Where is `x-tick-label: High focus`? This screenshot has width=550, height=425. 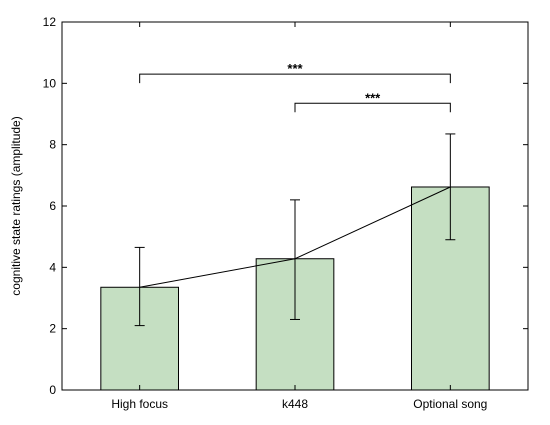
x-tick-label: High focus is located at coordinates (139, 404).